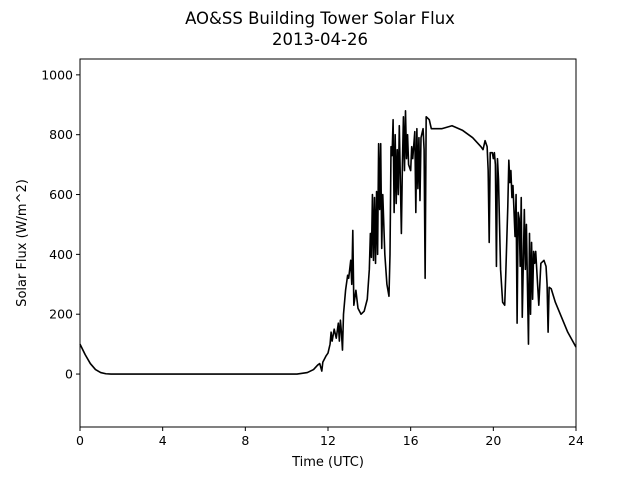 Image resolution: width=640 pixels, height=480 pixels. I want to click on x-tick-label: 12, so click(328, 440).